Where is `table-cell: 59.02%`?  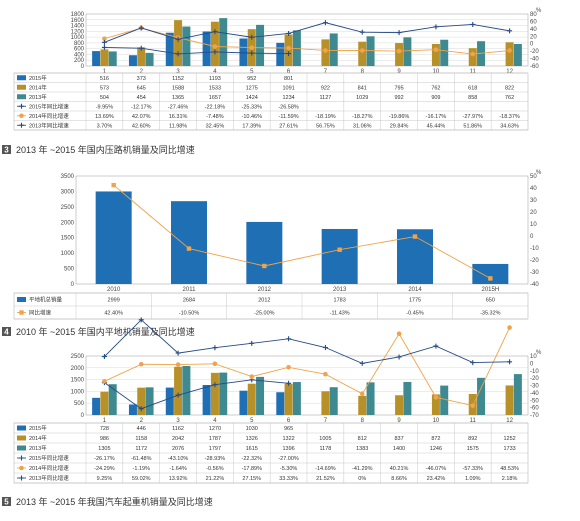 table-cell: 59.02% is located at coordinates (141, 479).